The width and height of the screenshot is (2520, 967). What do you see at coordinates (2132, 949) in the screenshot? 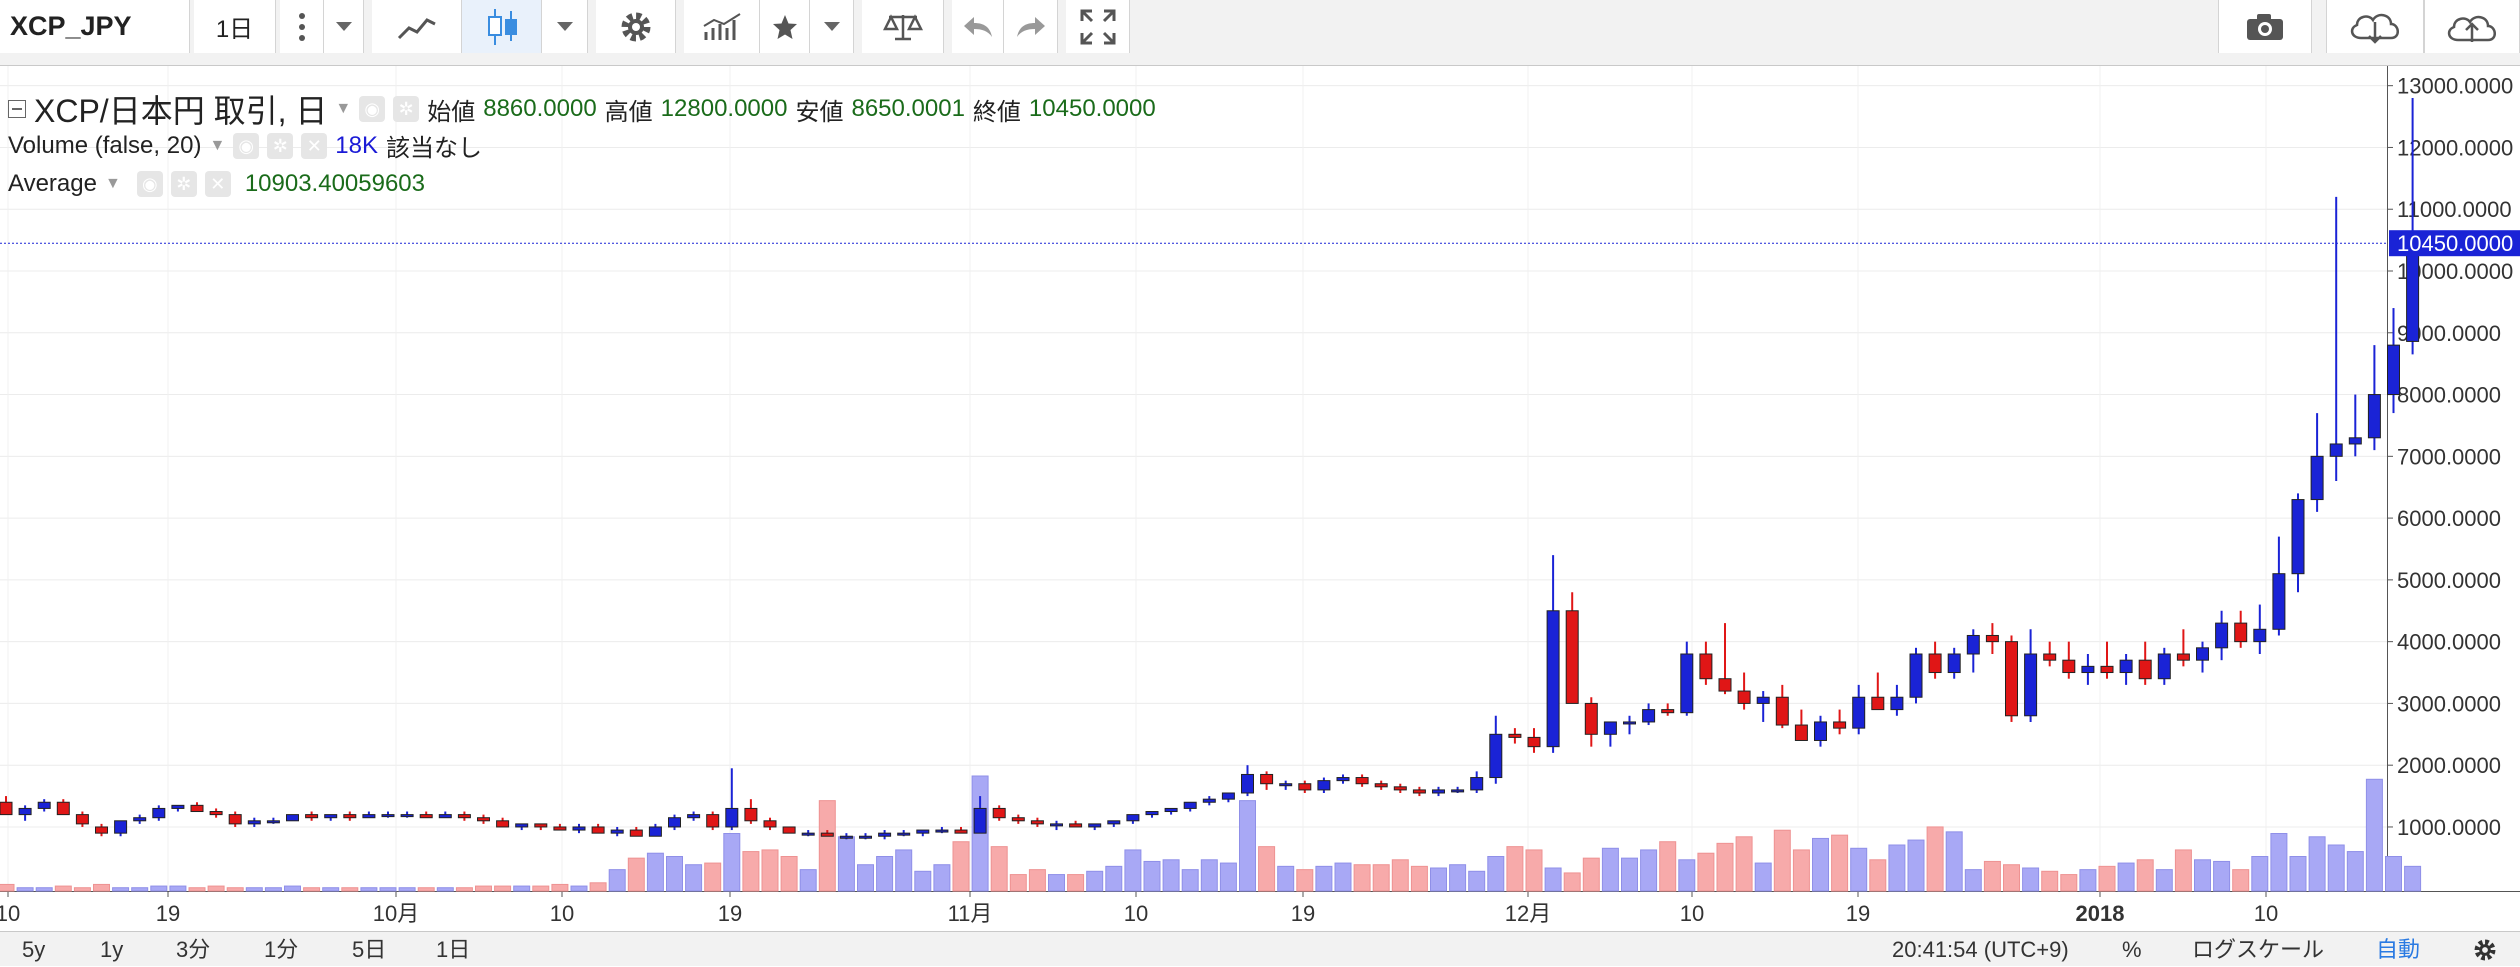
I see `percent-scale-button: %` at bounding box center [2132, 949].